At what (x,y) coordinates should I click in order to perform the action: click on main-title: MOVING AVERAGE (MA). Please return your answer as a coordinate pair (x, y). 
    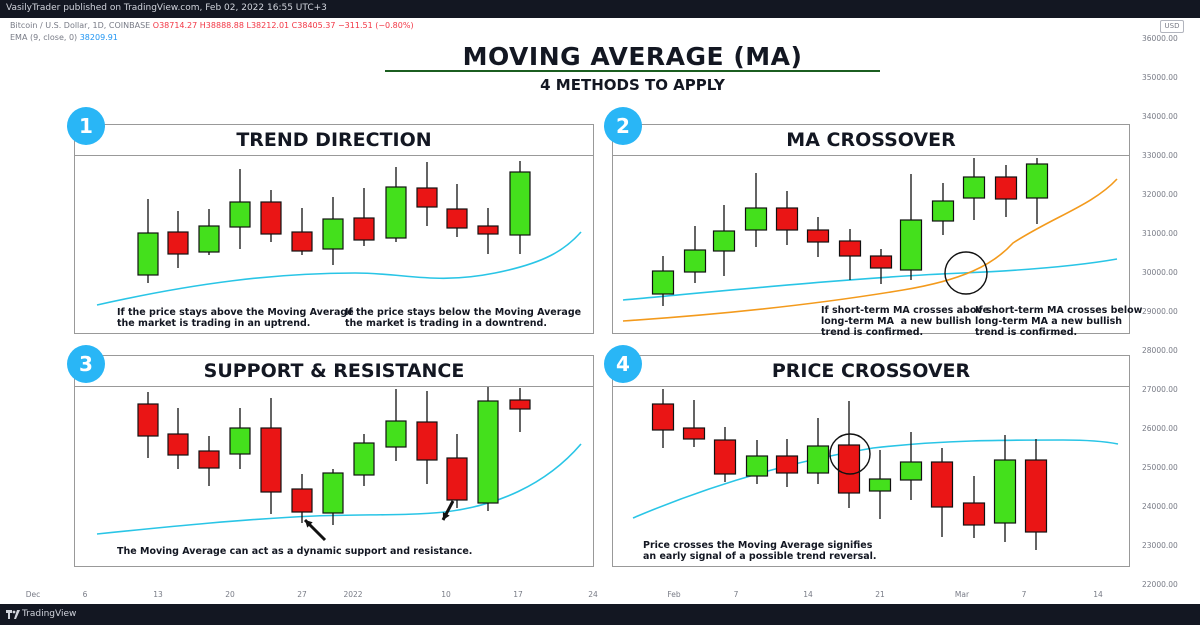
    Looking at the image, I should click on (632, 56).